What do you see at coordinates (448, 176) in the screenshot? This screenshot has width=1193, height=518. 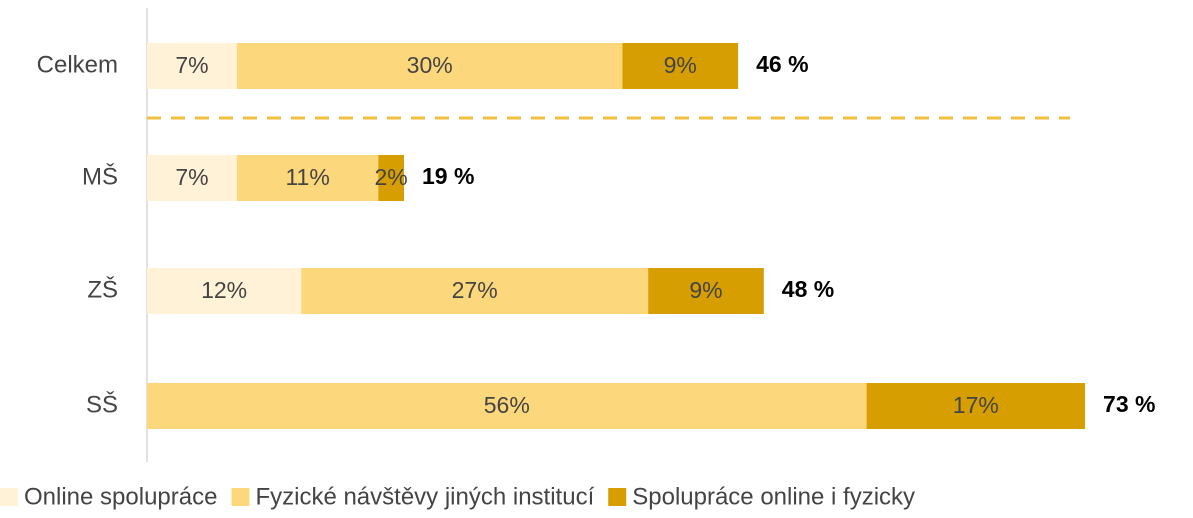 I see `total-label: 19 %` at bounding box center [448, 176].